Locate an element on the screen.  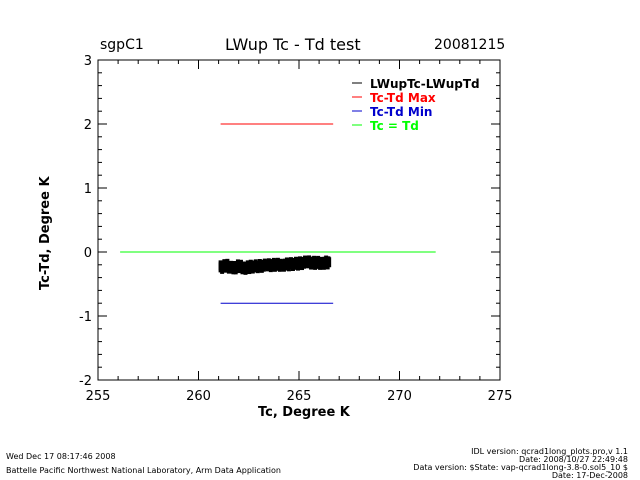
x-tick-label: 270 is located at coordinates (399, 396).